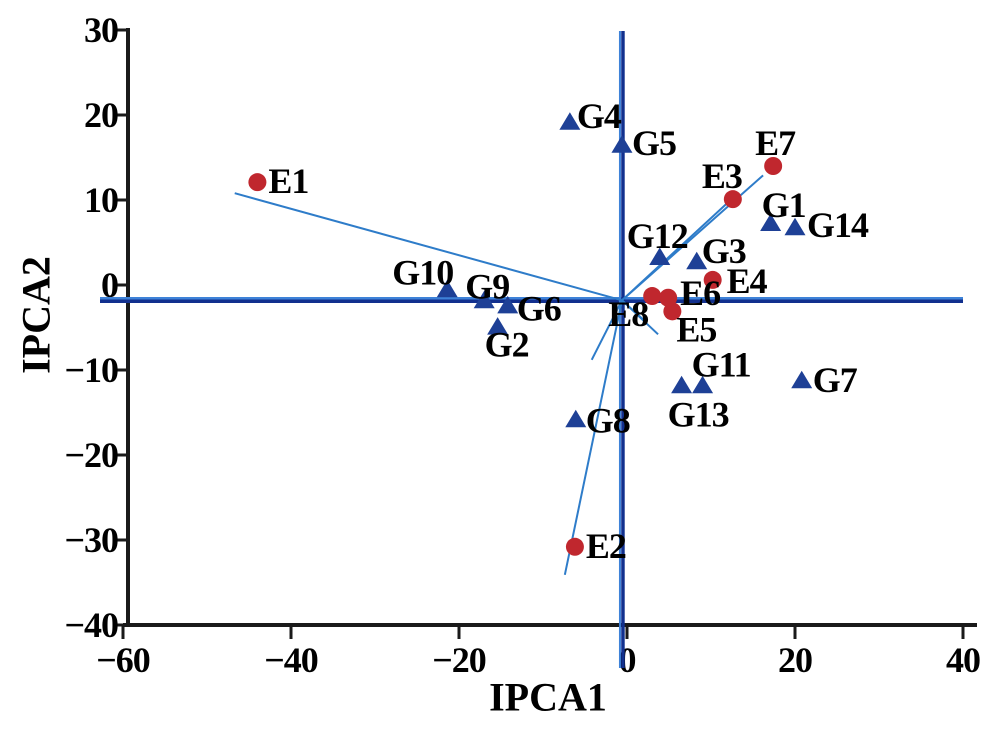  What do you see at coordinates (447, 288) in the screenshot?
I see `point-G10` at bounding box center [447, 288].